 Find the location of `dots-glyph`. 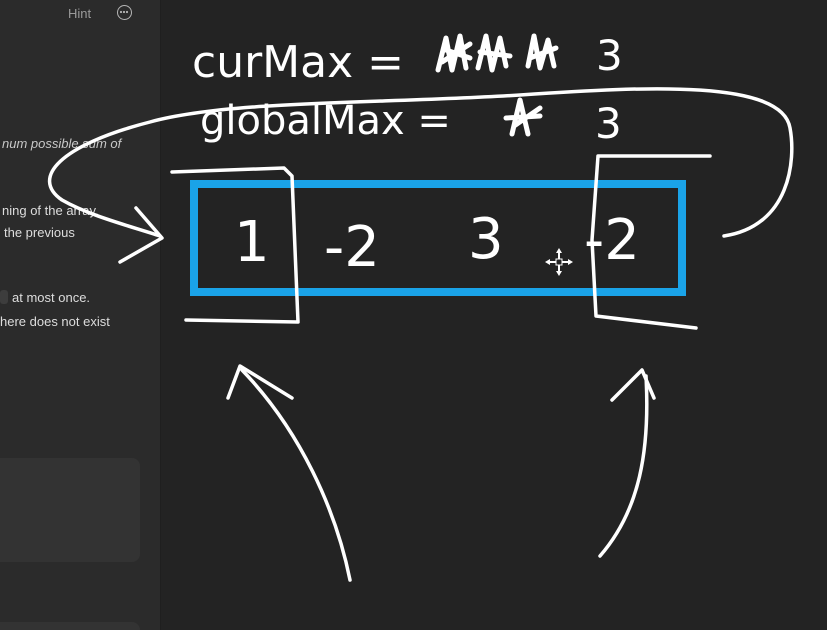

dots-glyph is located at coordinates (124, 12).